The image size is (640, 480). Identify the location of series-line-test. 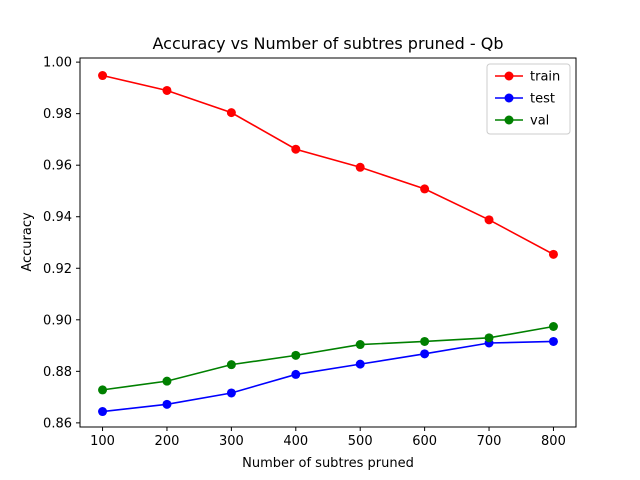
(328, 376).